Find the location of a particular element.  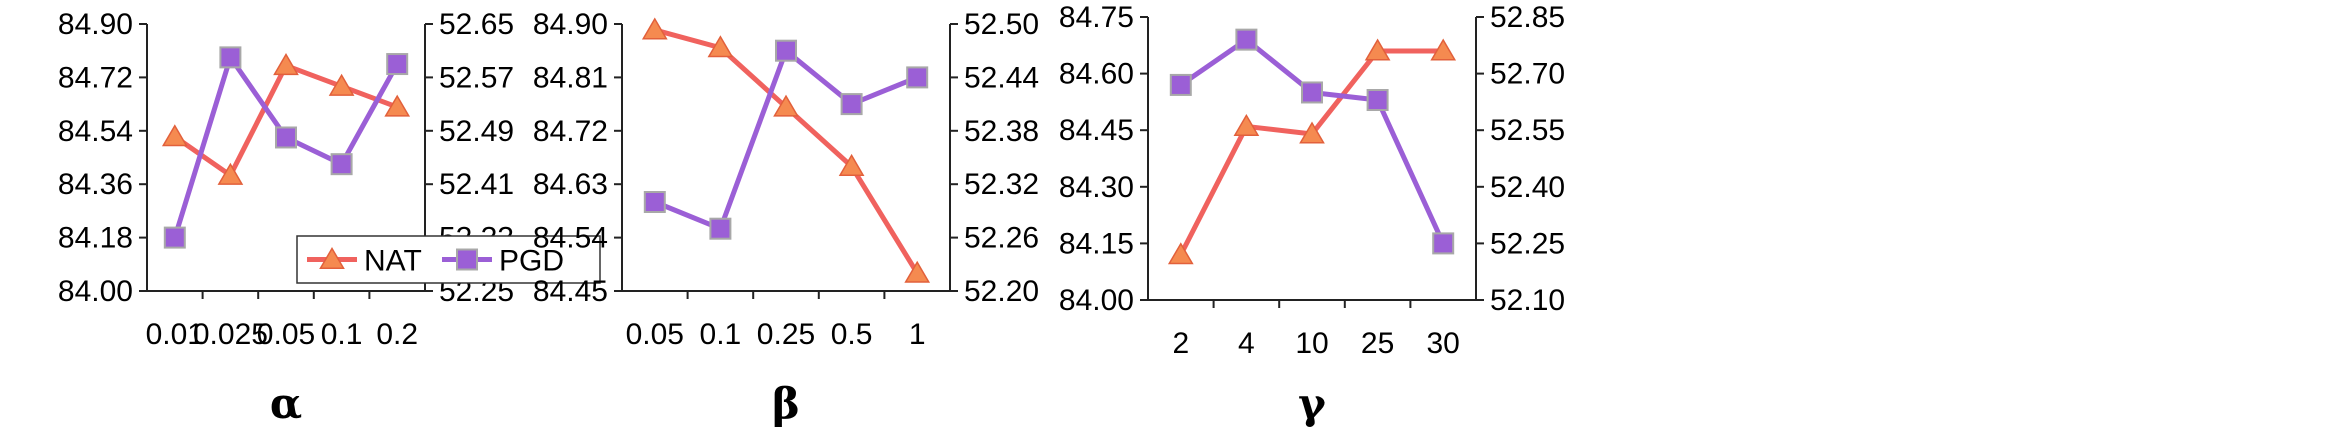

x-tick-label: 4 is located at coordinates (1246, 343).